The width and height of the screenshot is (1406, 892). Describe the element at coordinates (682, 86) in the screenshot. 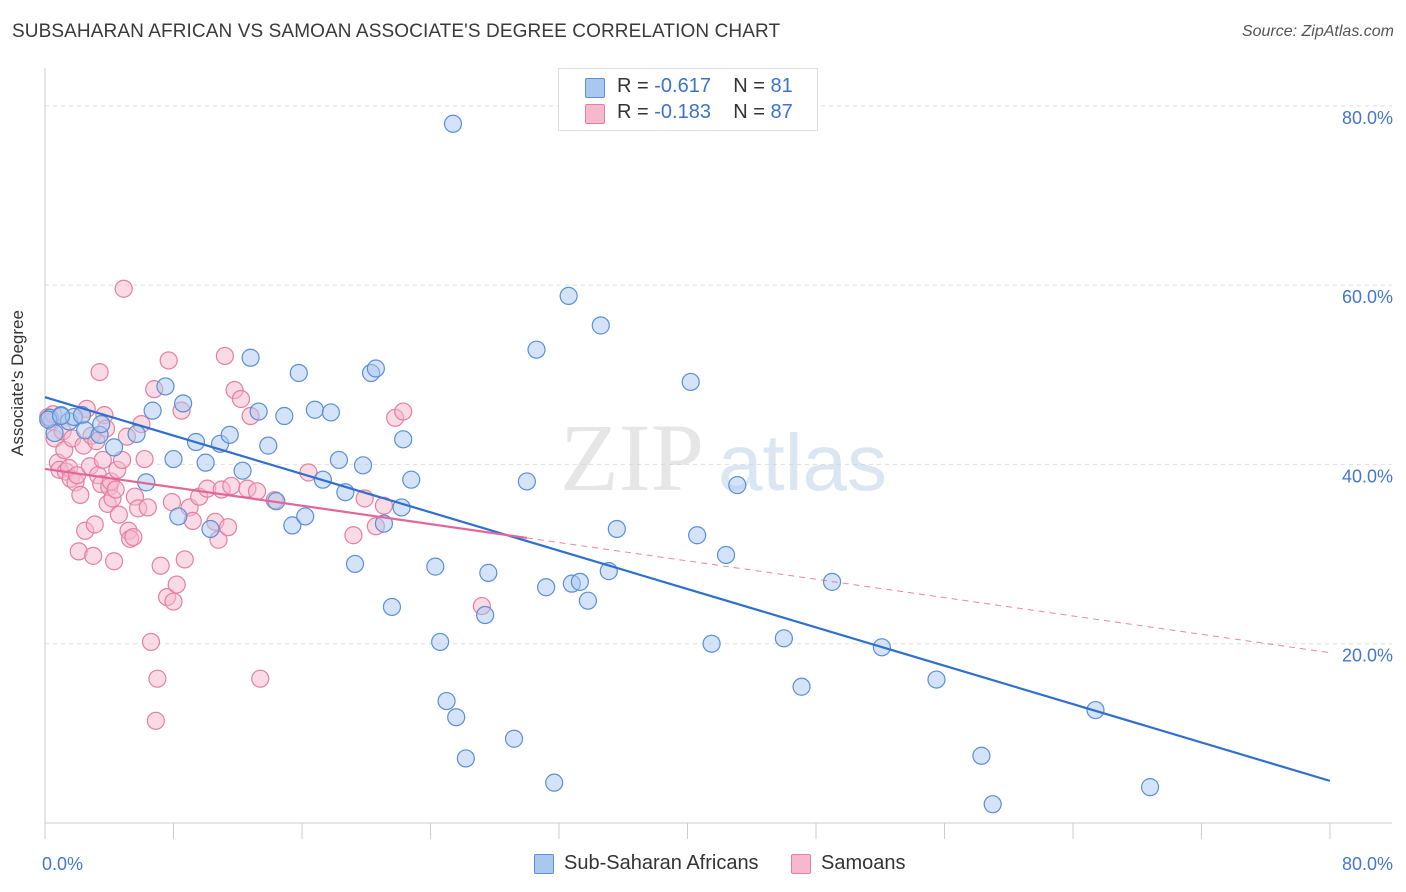

I see `legend-r-value: -0.617` at that location.